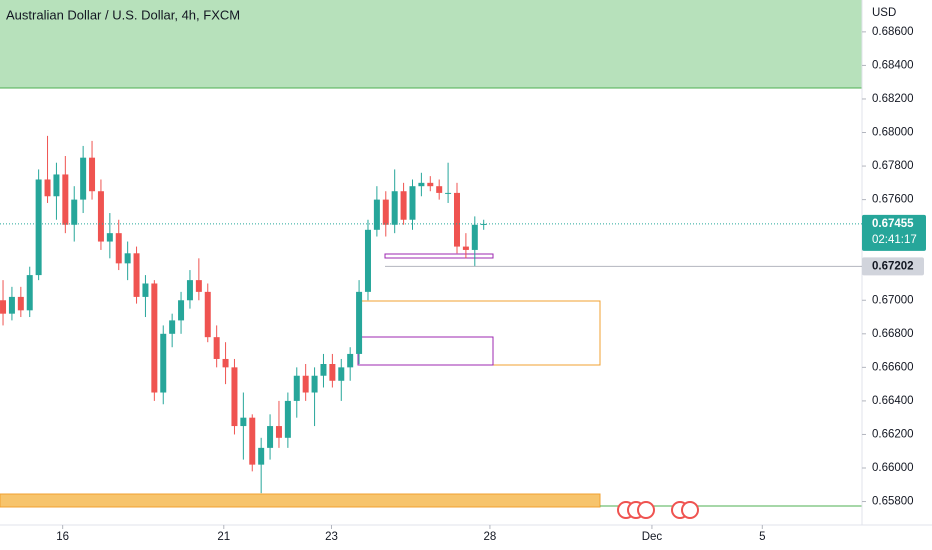  What do you see at coordinates (439, 256) in the screenshot?
I see `purple-strip` at bounding box center [439, 256].